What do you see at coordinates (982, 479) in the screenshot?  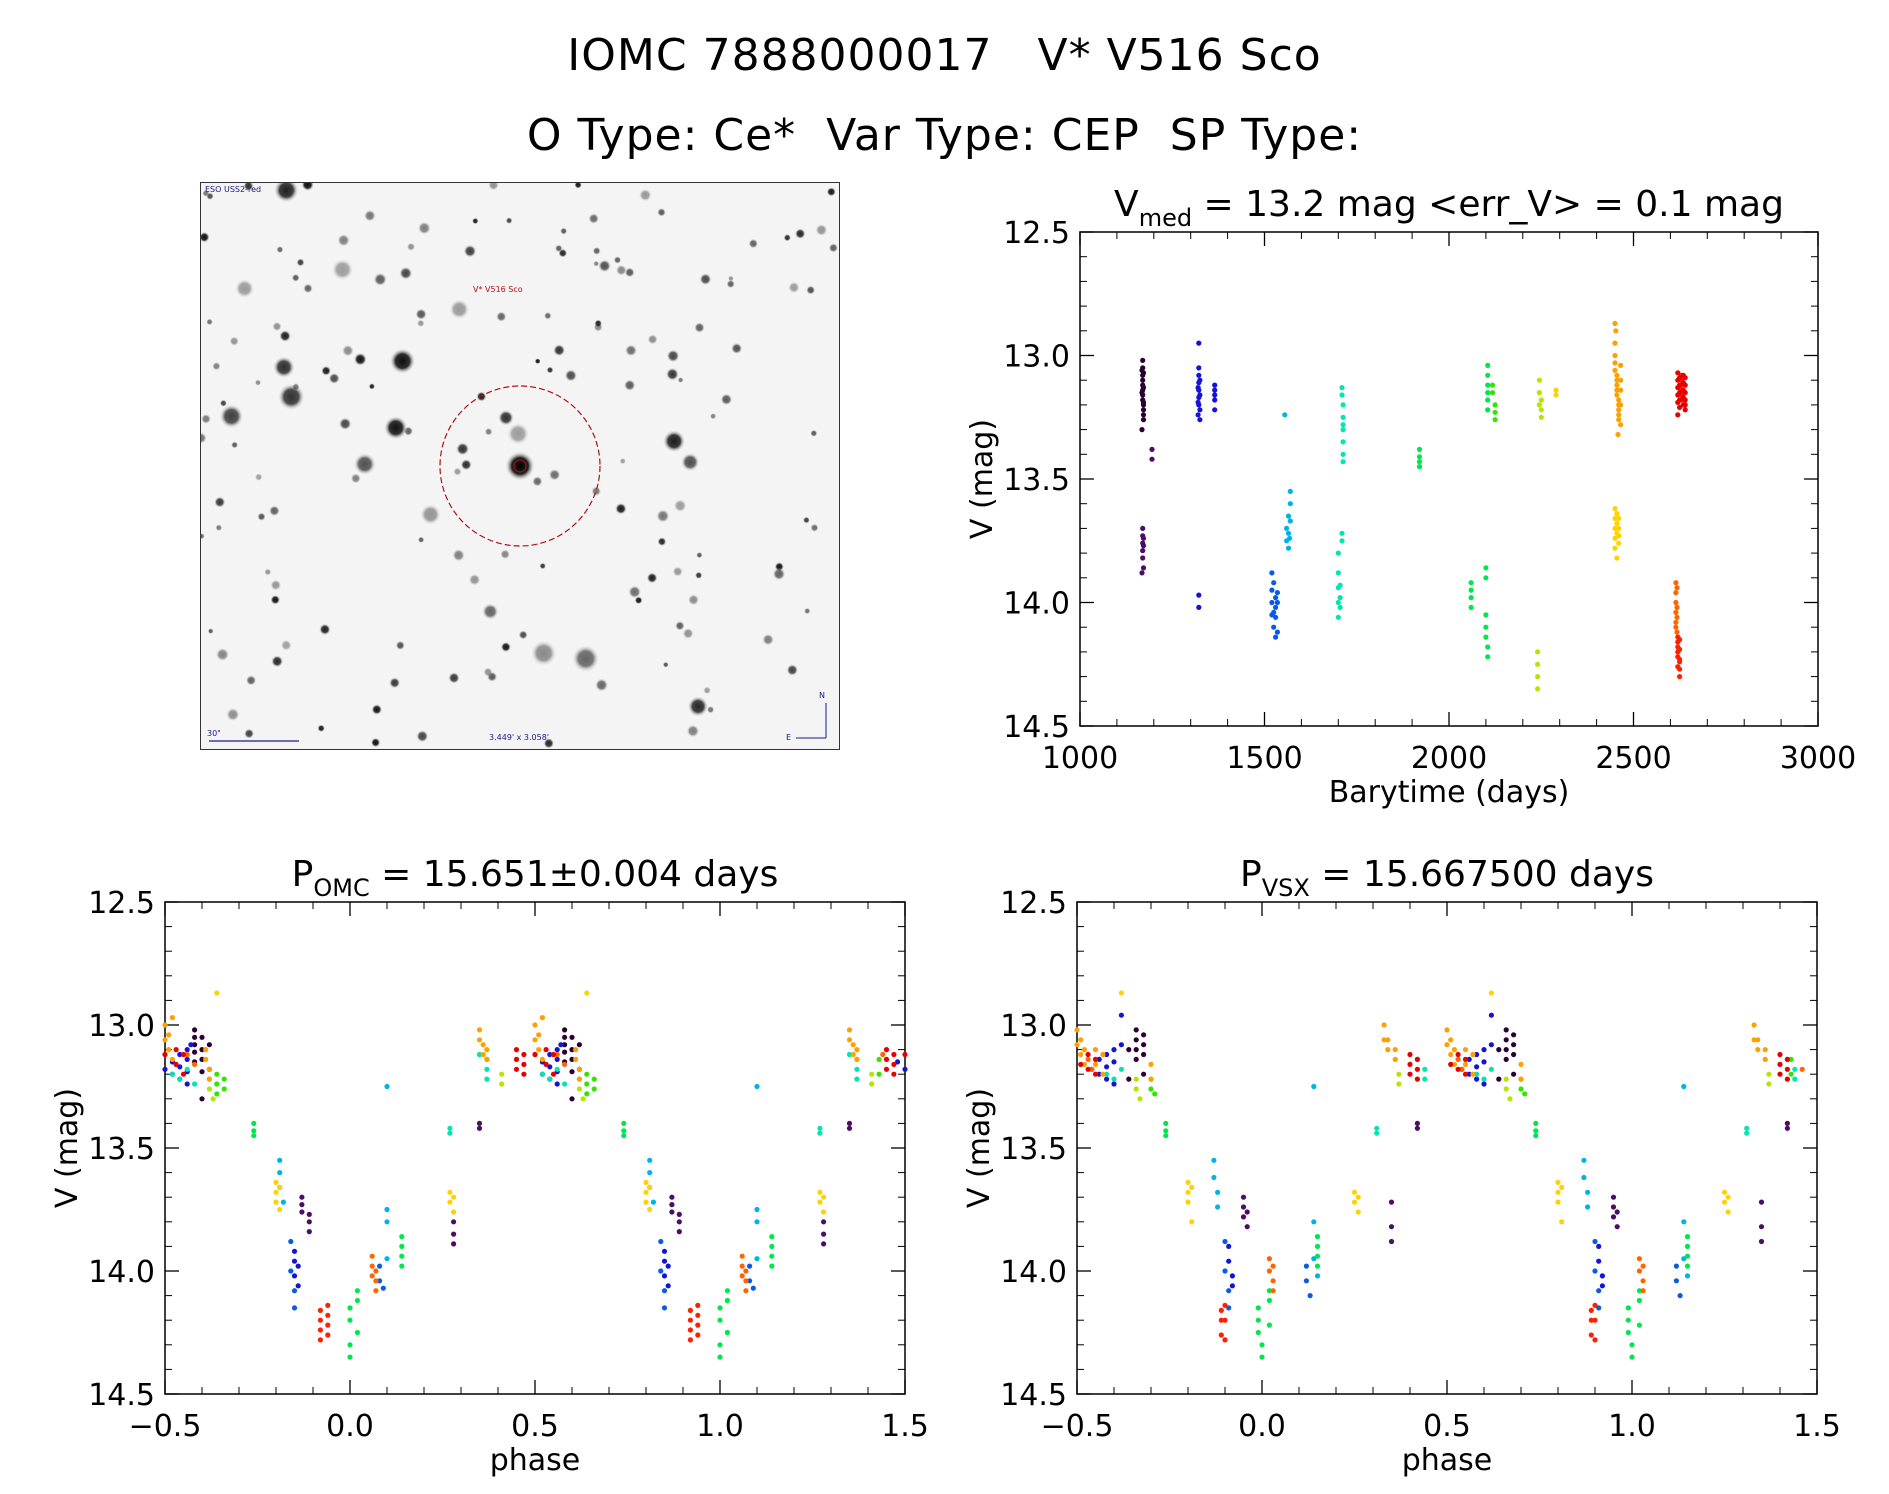 I see `y-axis-label: V (mag)` at bounding box center [982, 479].